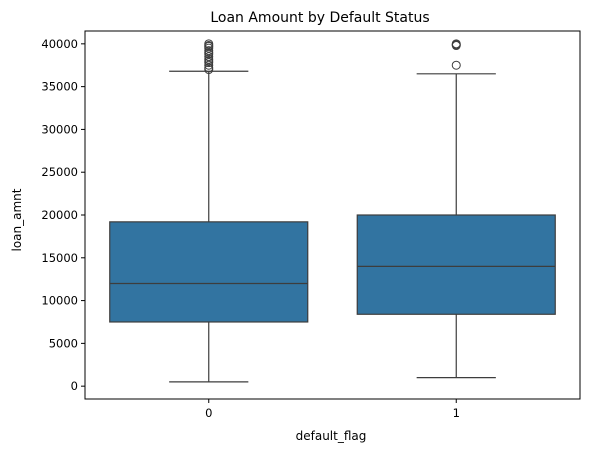 This screenshot has width=589, height=453. Describe the element at coordinates (456, 413) in the screenshot. I see `x-tick-label-cat-1: 1` at that location.